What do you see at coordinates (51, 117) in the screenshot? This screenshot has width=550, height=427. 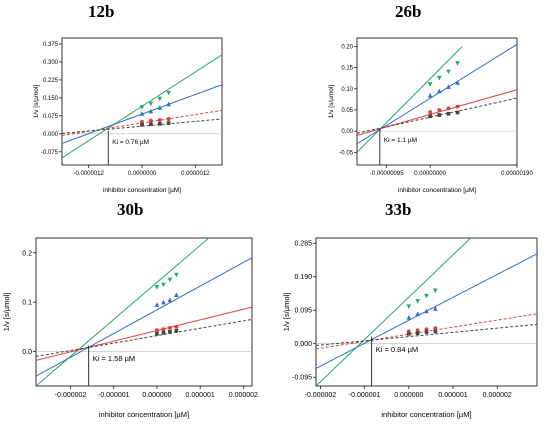 I see `y-tick-label: 0.075` at bounding box center [51, 117].